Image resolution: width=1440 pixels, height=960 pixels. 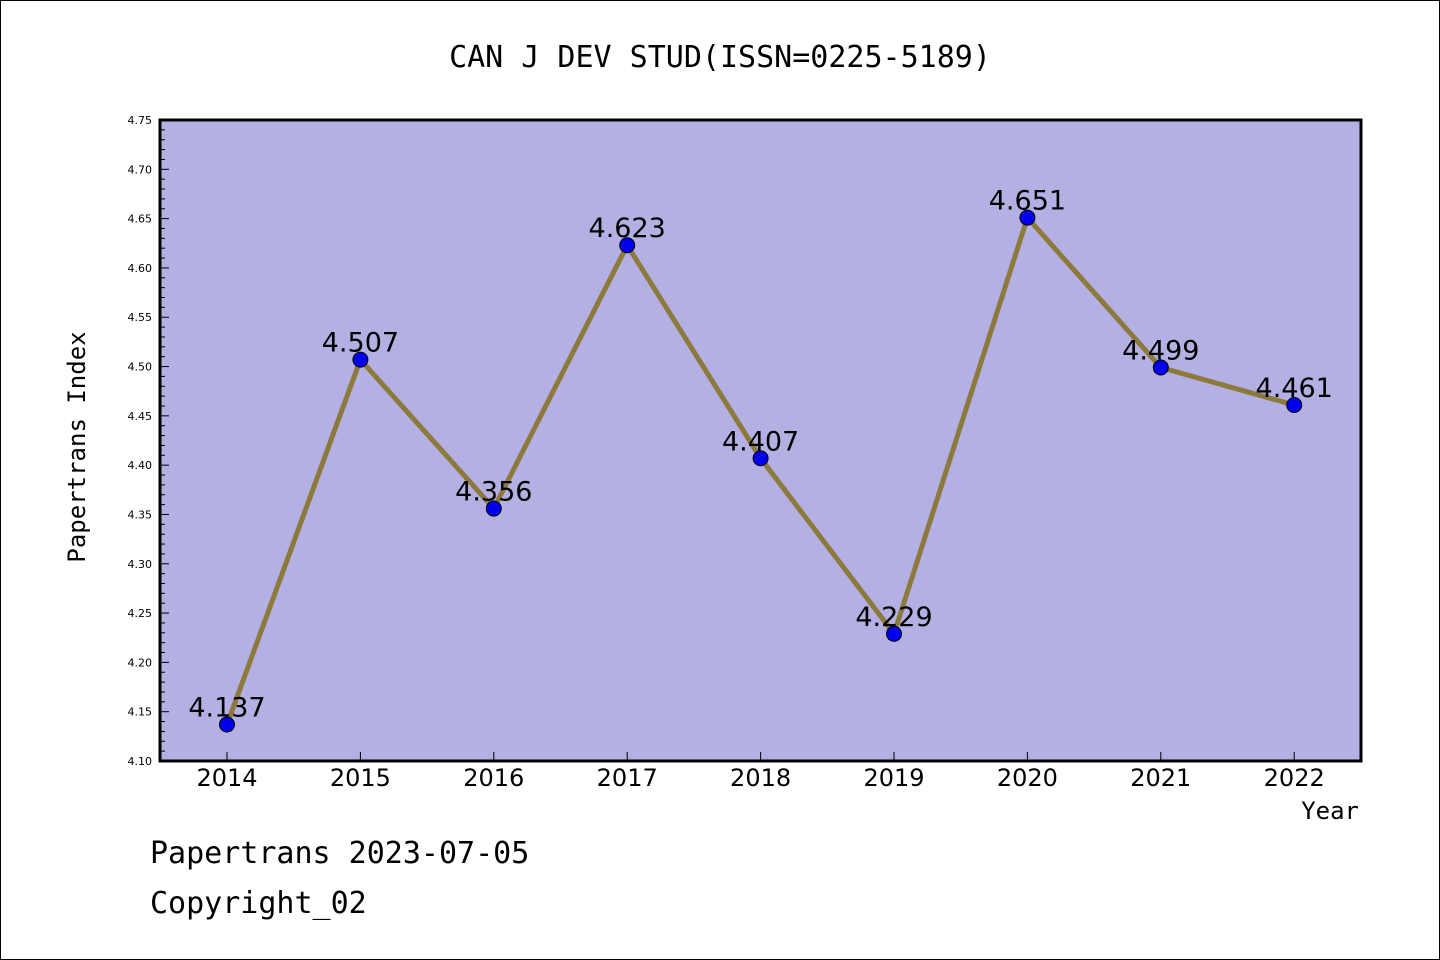 I want to click on footer-date-line: Papertrans 2023-07-05, so click(x=340, y=853).